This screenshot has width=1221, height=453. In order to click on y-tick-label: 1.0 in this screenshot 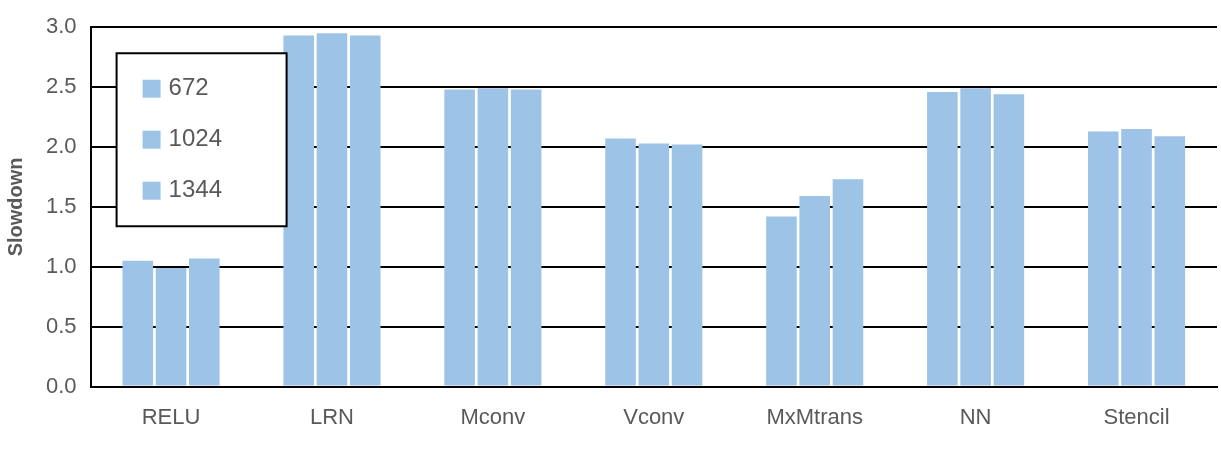, I will do `click(61, 265)`.